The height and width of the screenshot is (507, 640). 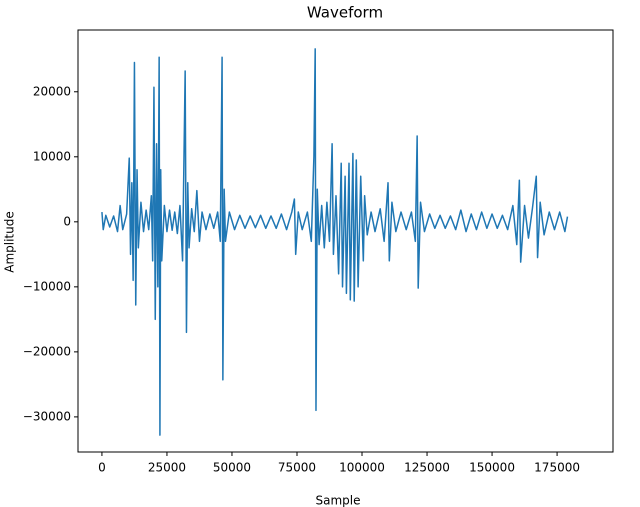 I want to click on x-tick-label: 150000, so click(x=492, y=468).